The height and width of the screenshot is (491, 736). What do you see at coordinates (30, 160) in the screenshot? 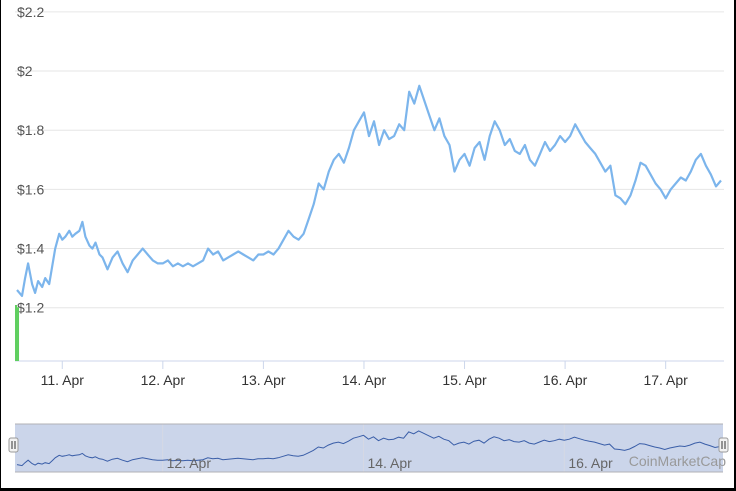
I see `y-axis-ticks: $2.2 $2 $1.8 $1.6 $1.4 $1.2` at bounding box center [30, 160].